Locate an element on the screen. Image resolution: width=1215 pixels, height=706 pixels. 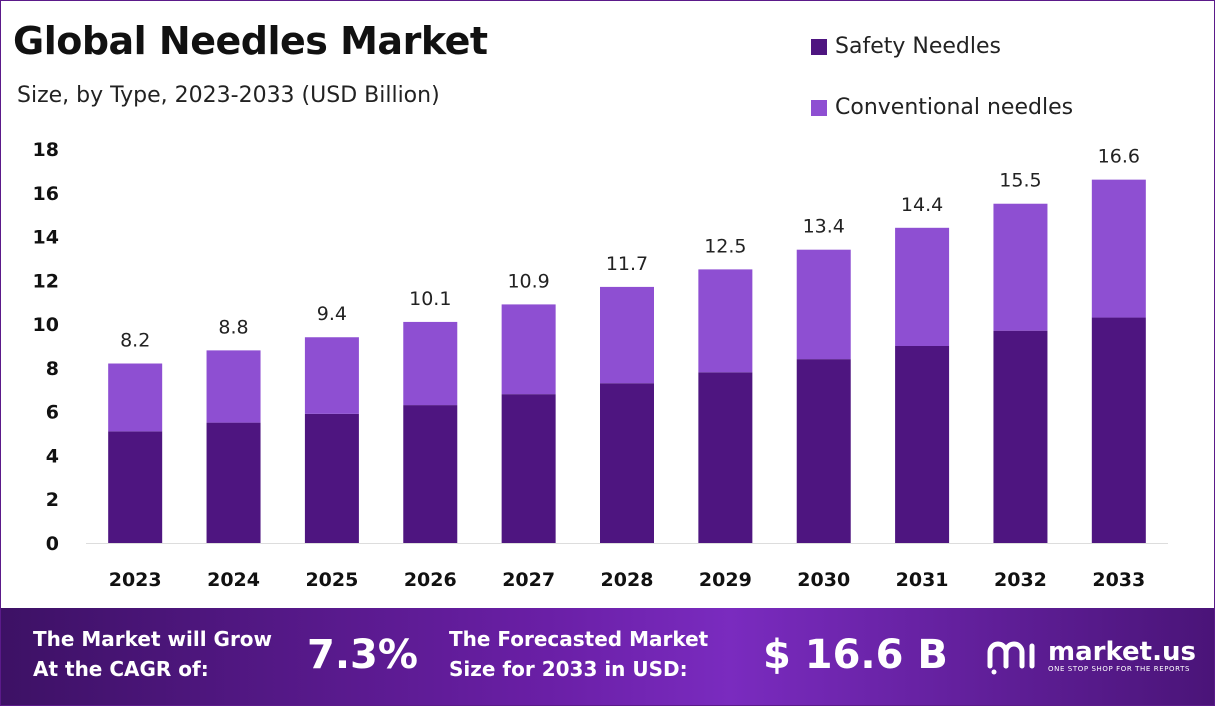
chart-title: Global Needles Market is located at coordinates (250, 41).